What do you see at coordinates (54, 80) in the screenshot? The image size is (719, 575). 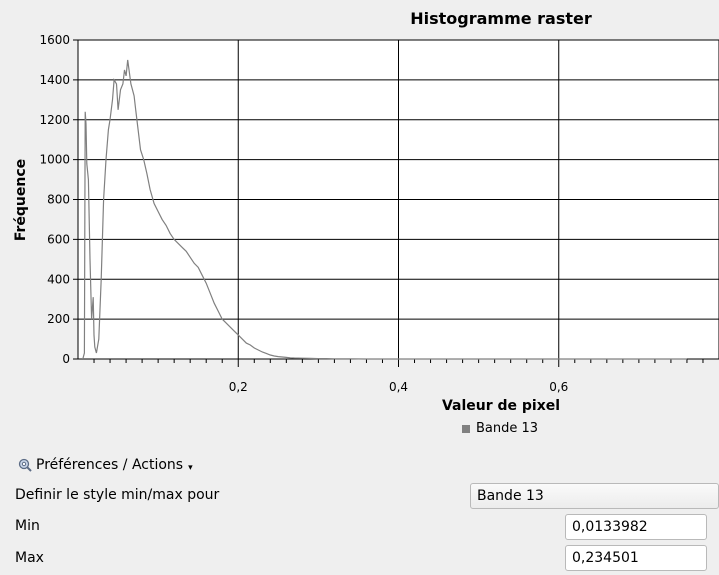 I see `y-tick-label: 1400` at bounding box center [54, 80].